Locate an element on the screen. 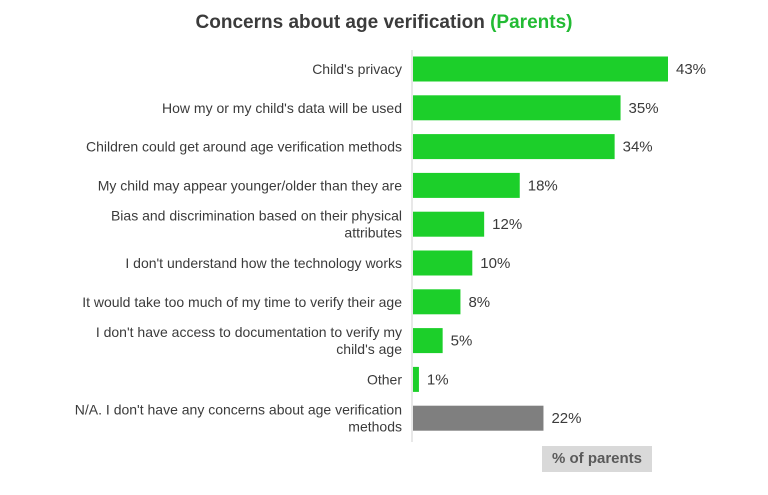 The image size is (768, 495). value-label-2: 35% is located at coordinates (644, 108).